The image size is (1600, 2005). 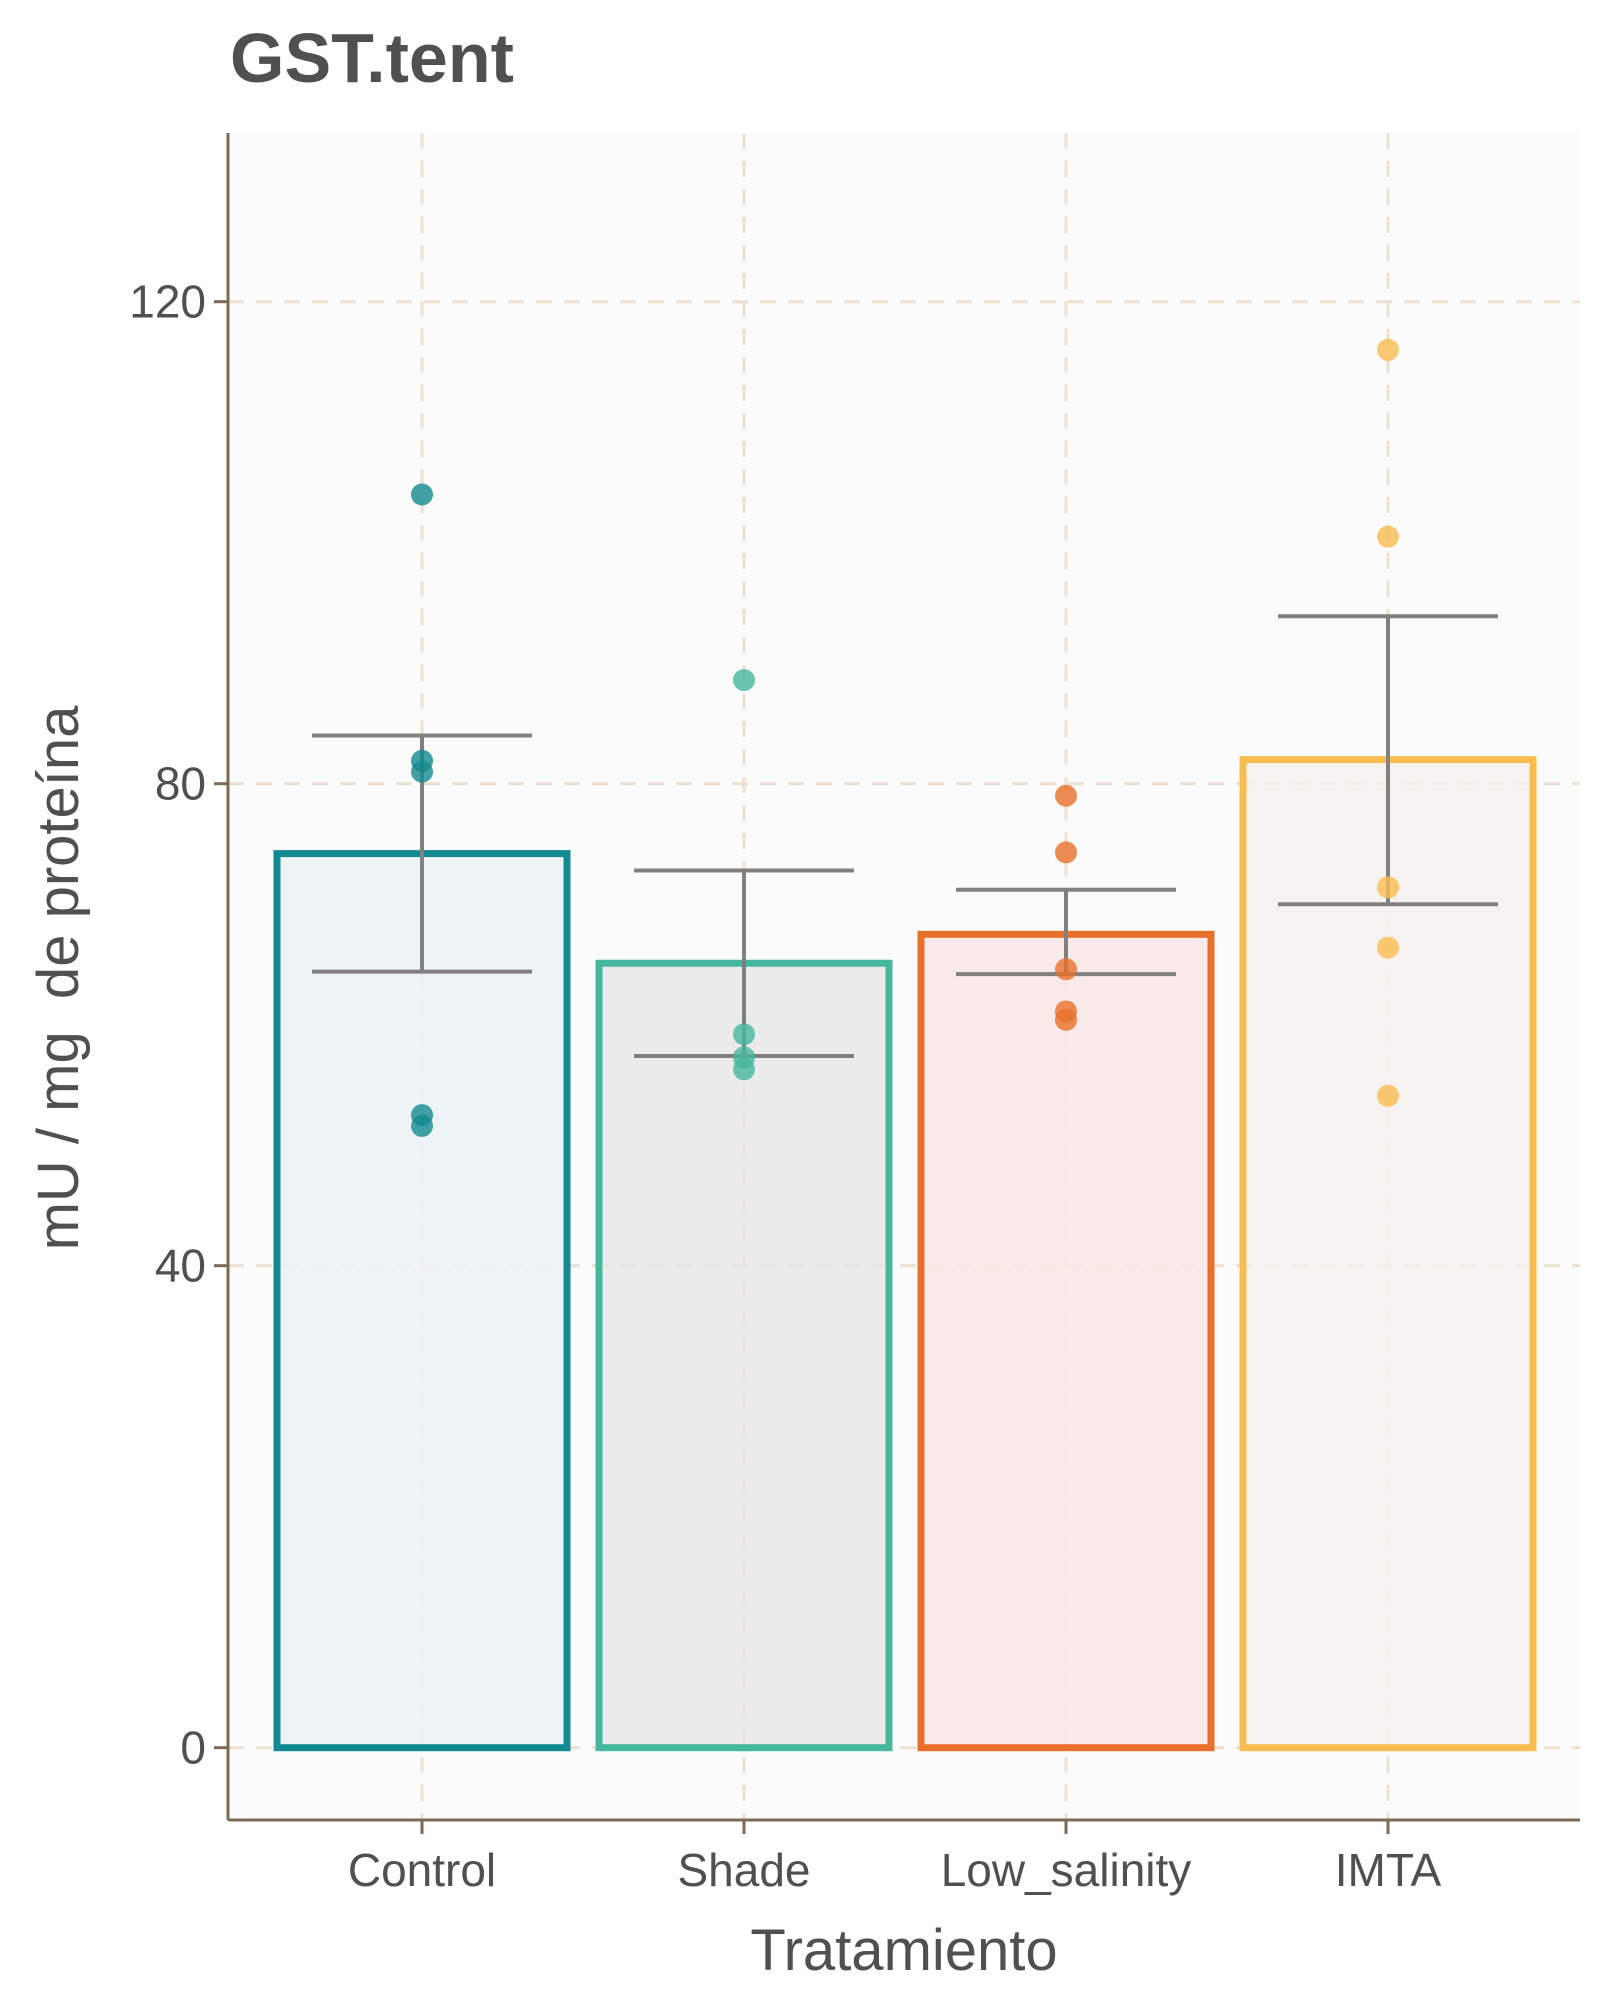 What do you see at coordinates (193, 1748) in the screenshot?
I see `y-tick-label: 0` at bounding box center [193, 1748].